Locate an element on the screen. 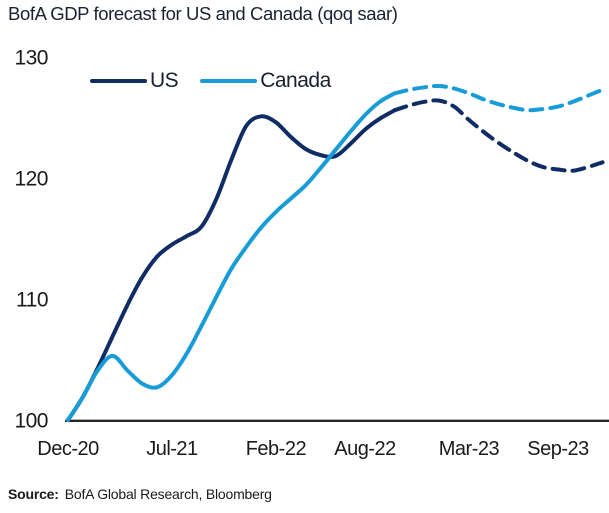 This screenshot has height=513, width=609. source-text: BofA Global Research, Bloomberg is located at coordinates (168, 494).